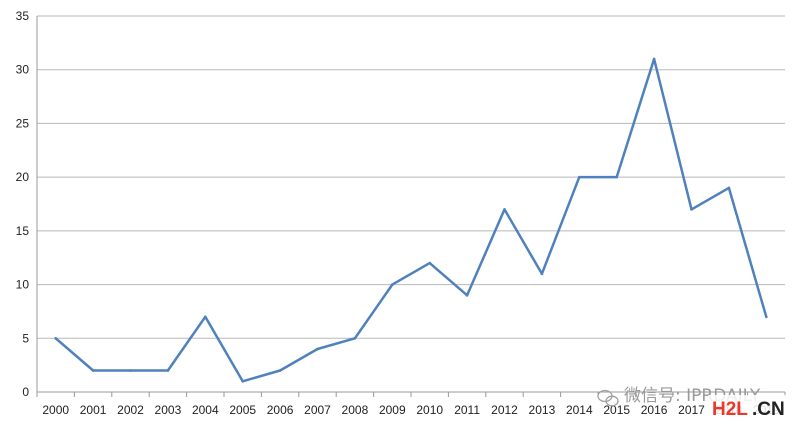 The height and width of the screenshot is (428, 800). What do you see at coordinates (242, 410) in the screenshot?
I see `x-tick-label: 2005` at bounding box center [242, 410].